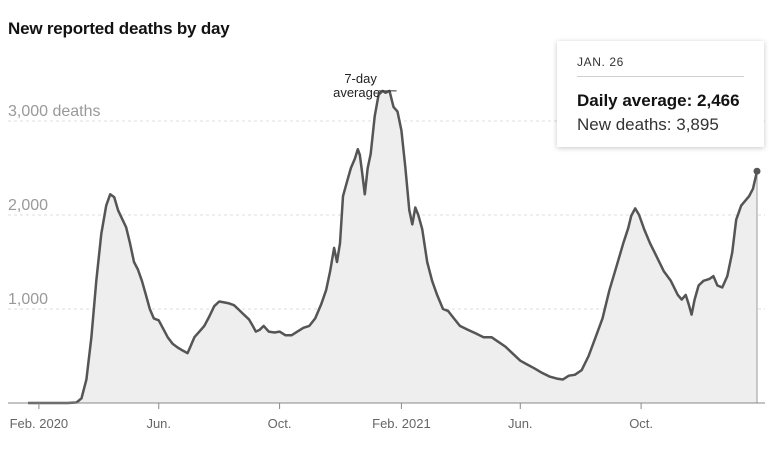  I want to click on tooltip-new-deaths: New deaths: 3,895, so click(660, 125).